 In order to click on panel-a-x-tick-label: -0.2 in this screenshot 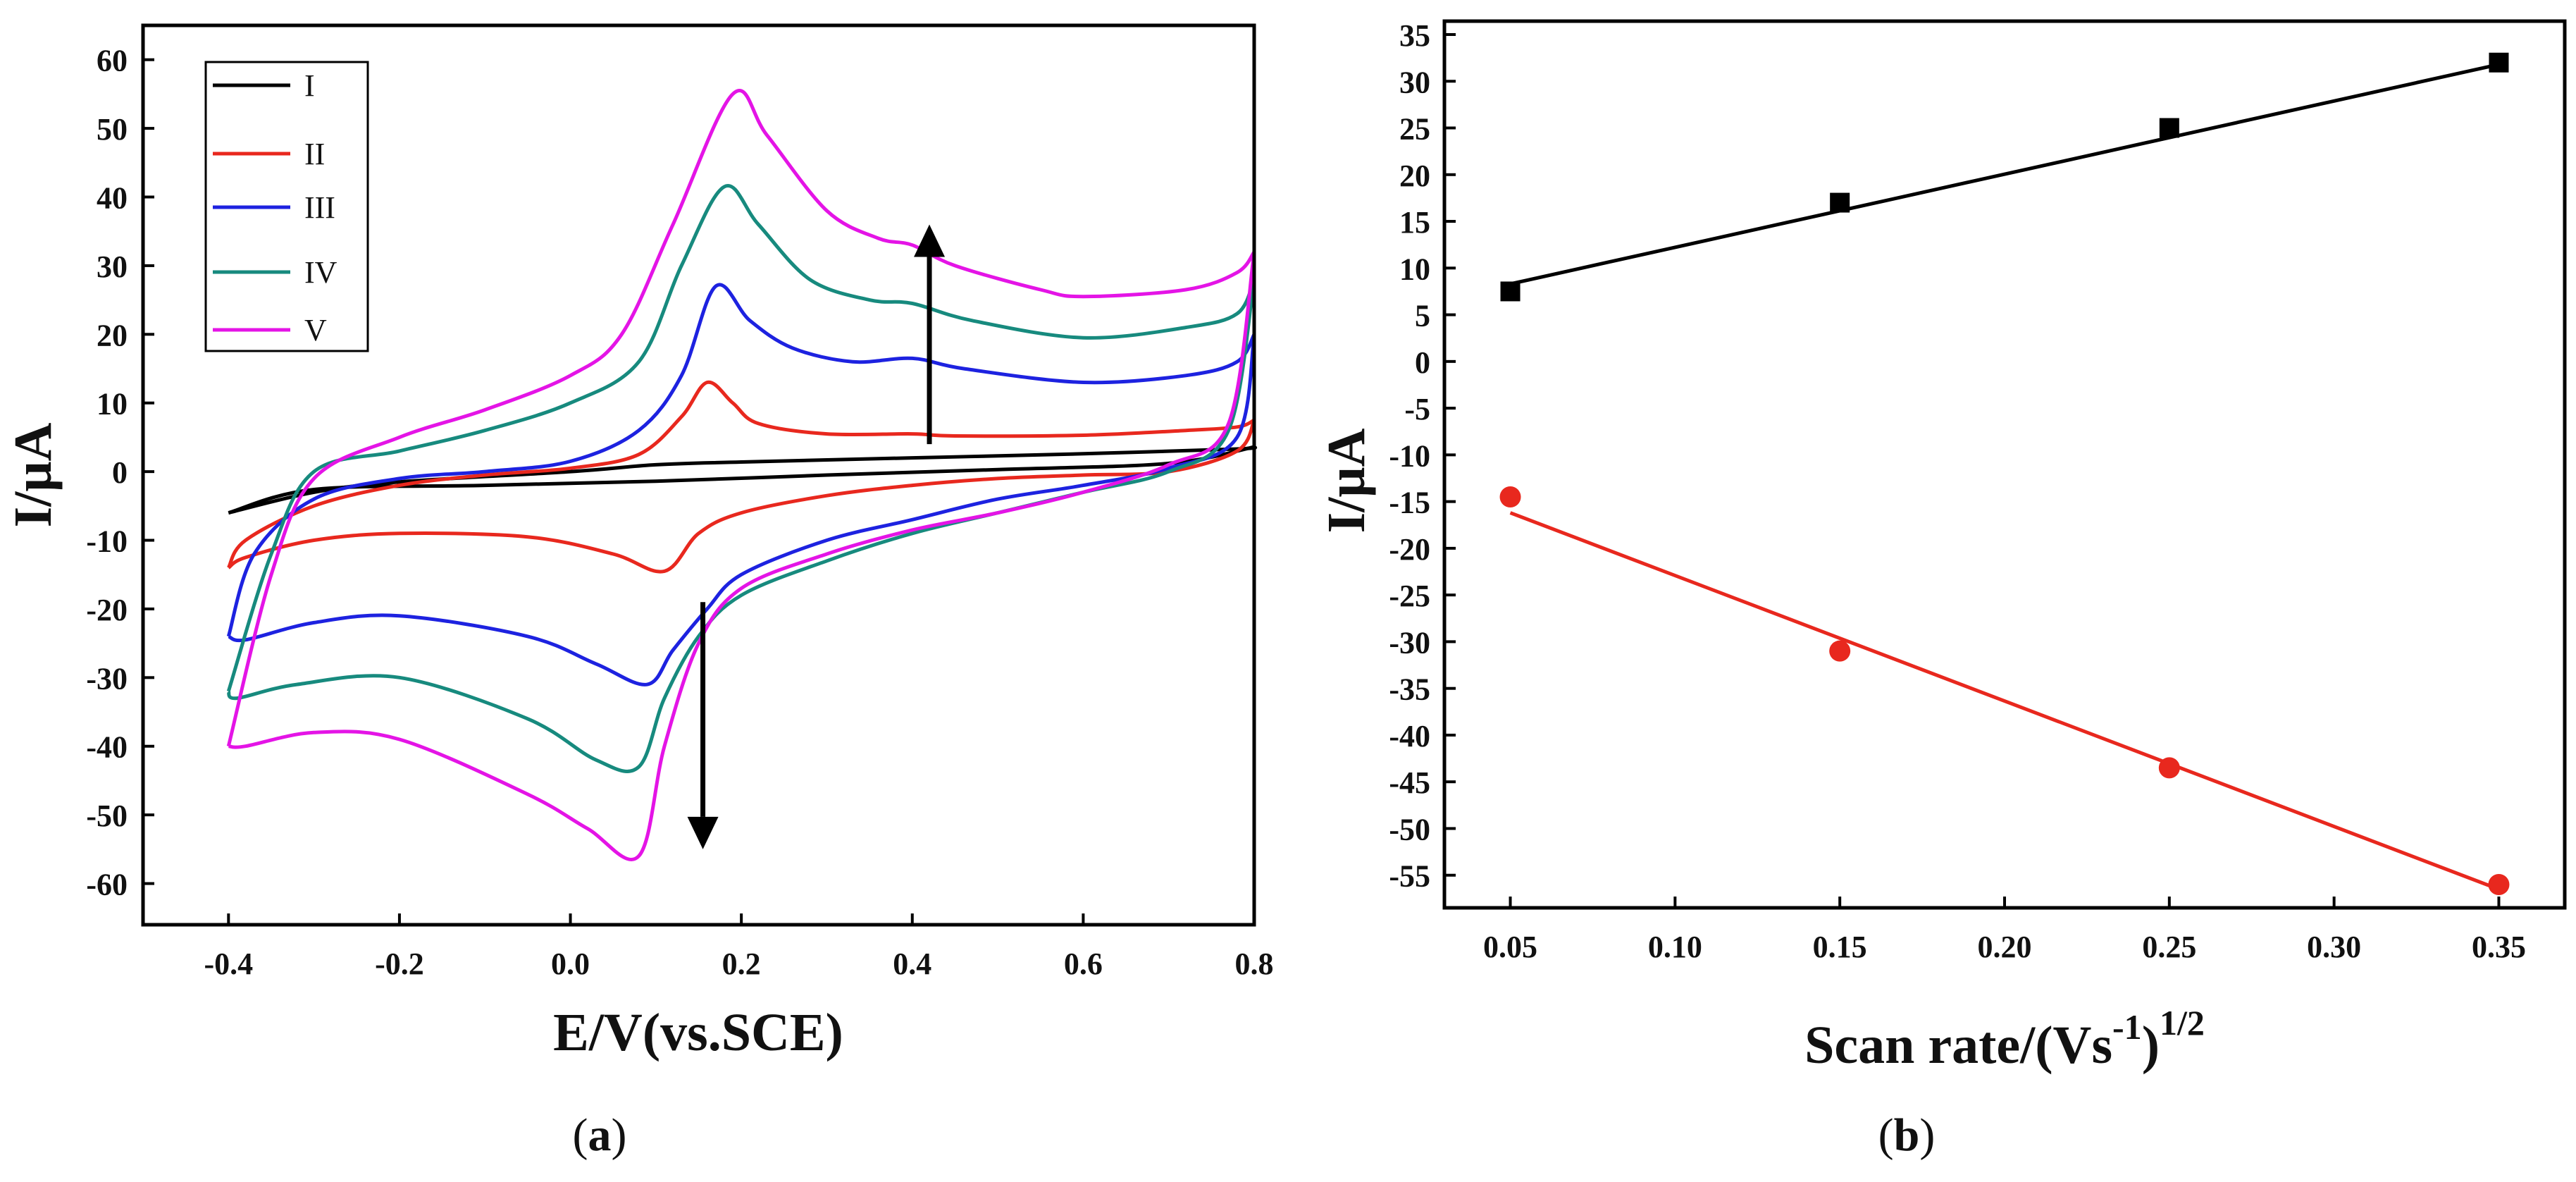, I will do `click(399, 964)`.